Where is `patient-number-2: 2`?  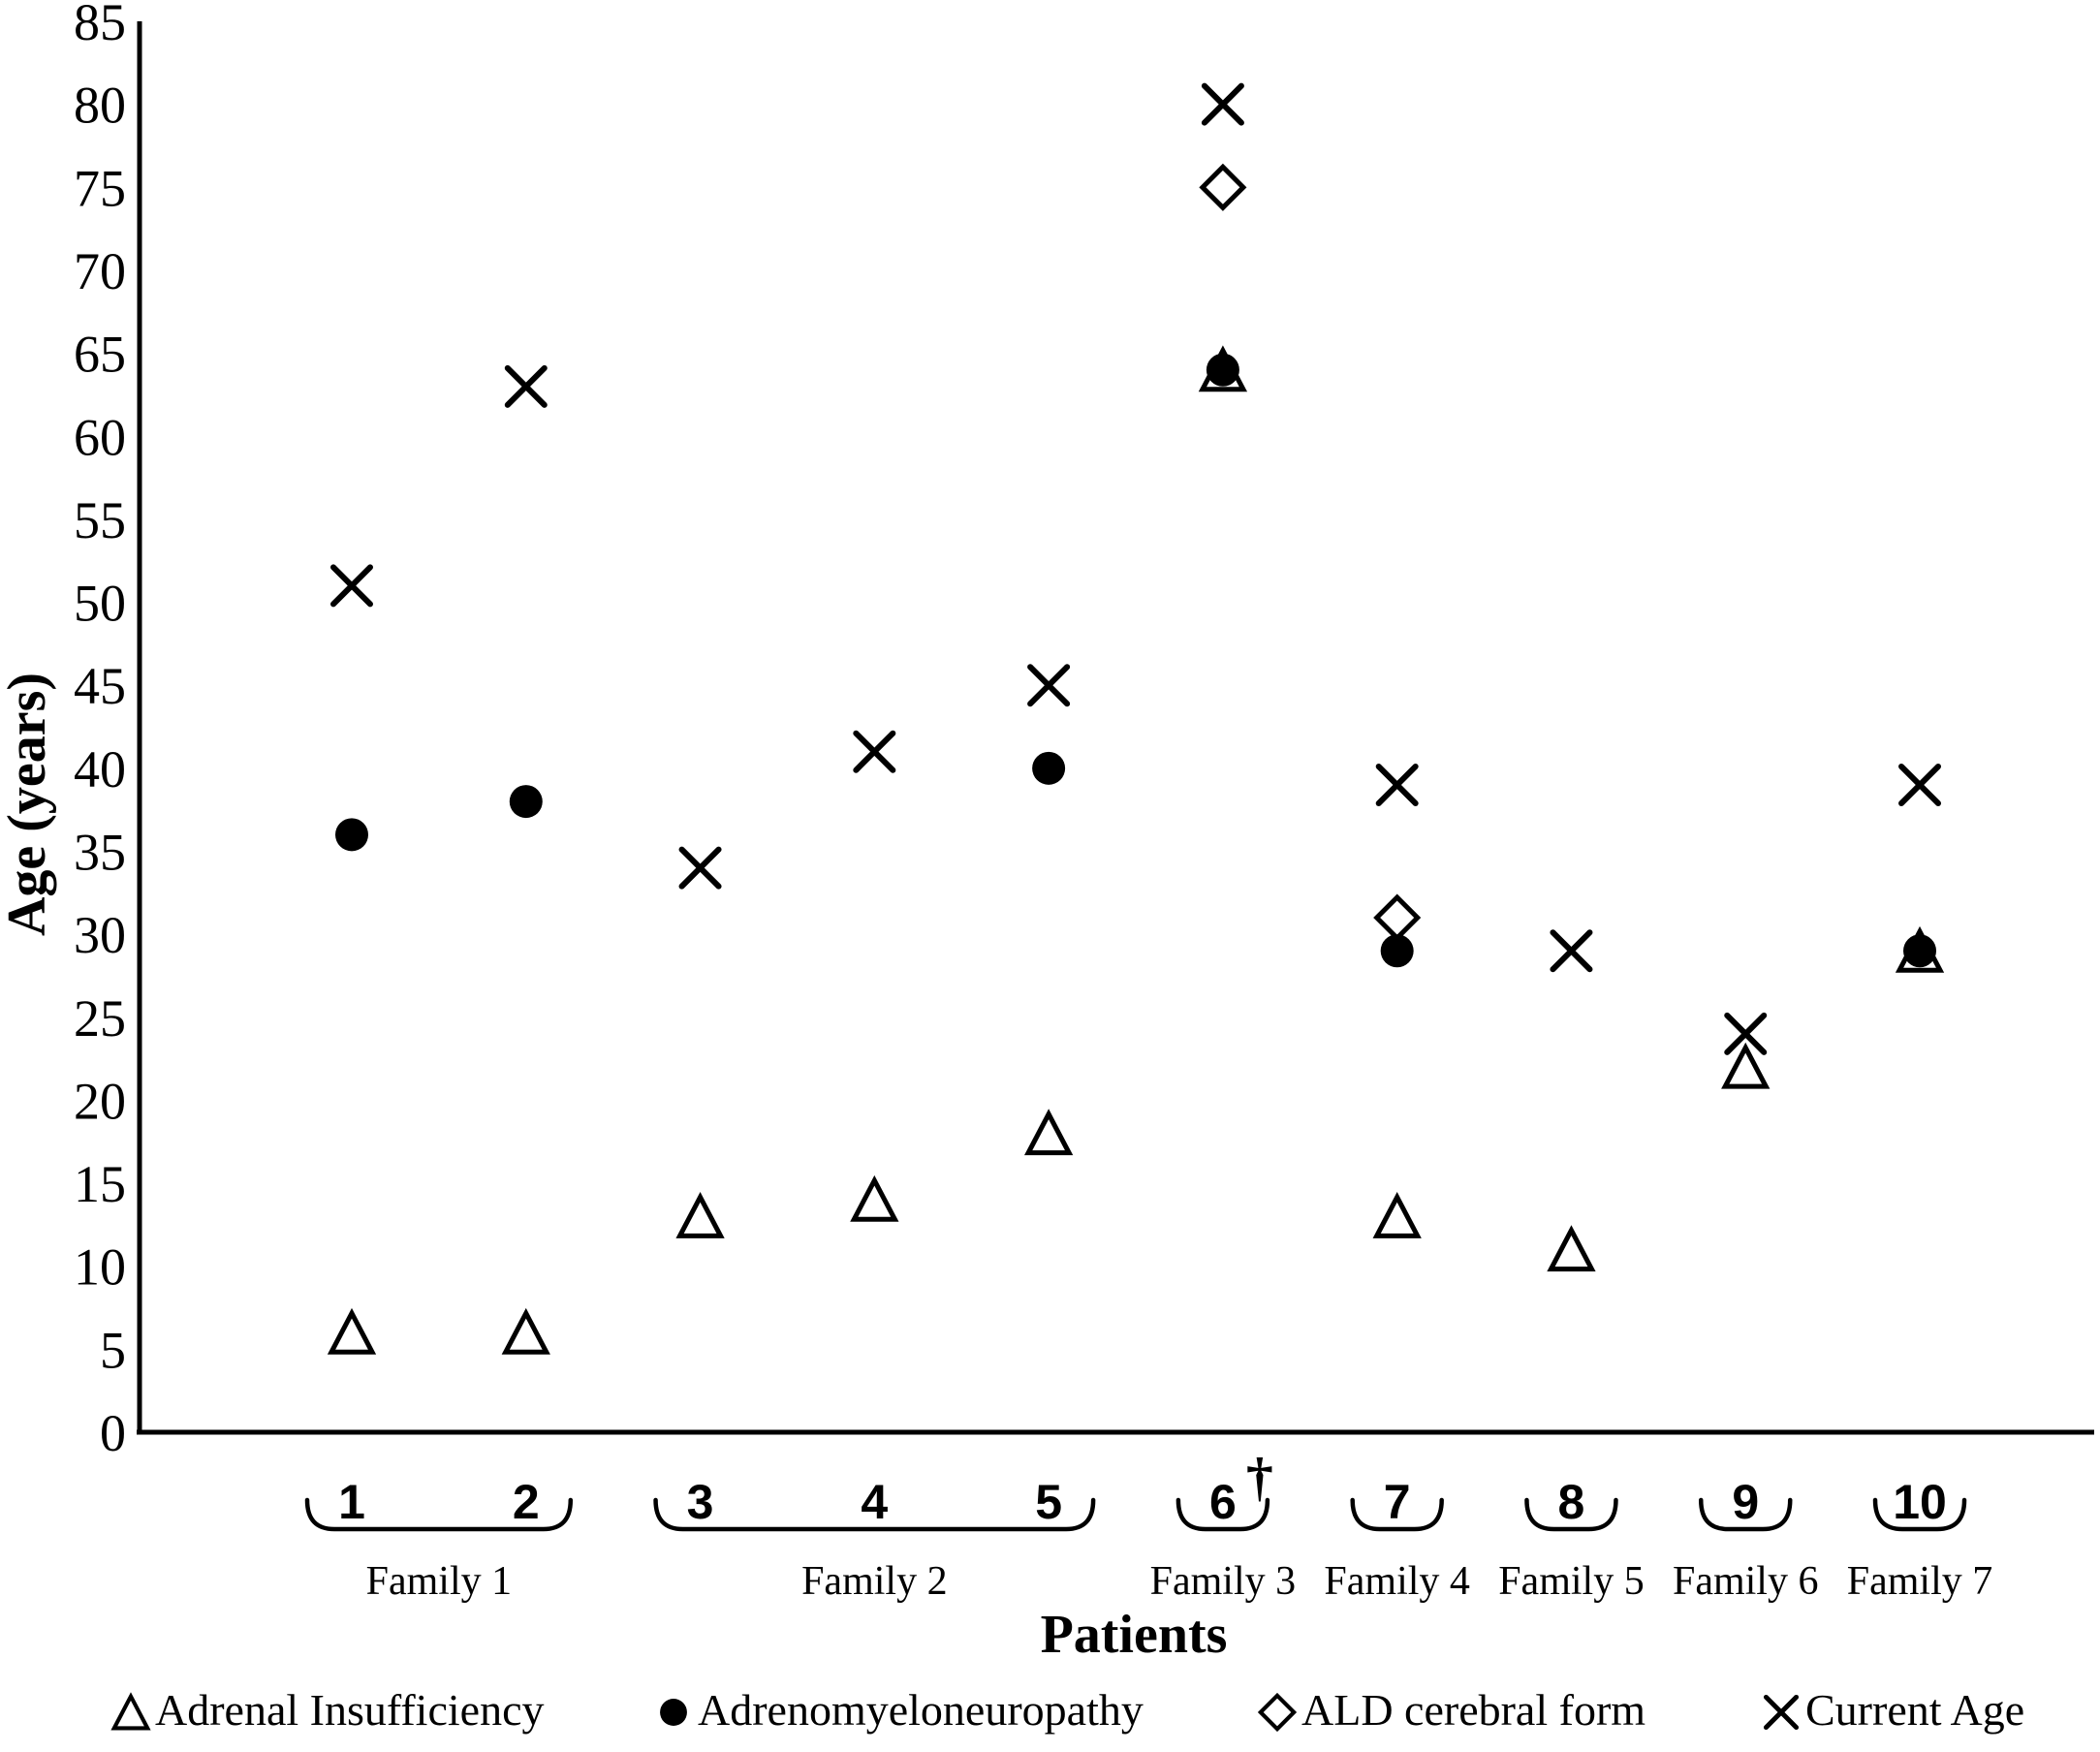 patient-number-2: 2 is located at coordinates (526, 1502).